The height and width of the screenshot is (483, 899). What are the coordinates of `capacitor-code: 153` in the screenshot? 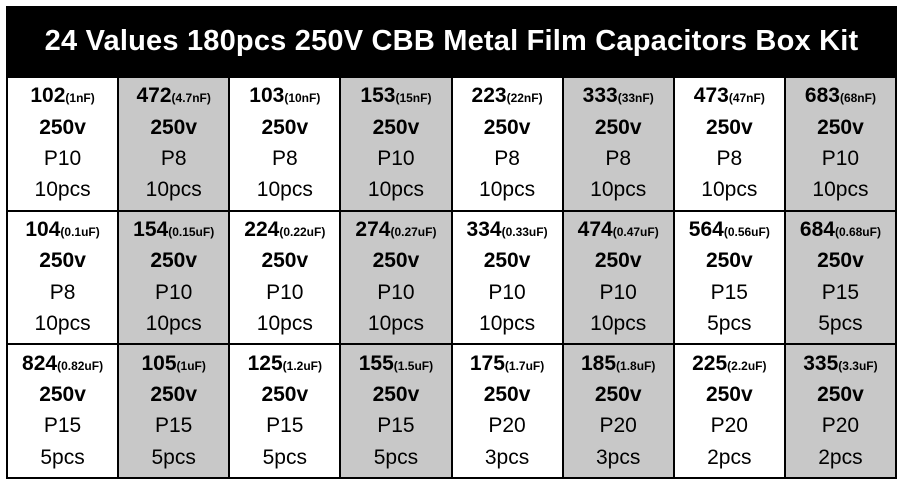 It's located at (378, 96).